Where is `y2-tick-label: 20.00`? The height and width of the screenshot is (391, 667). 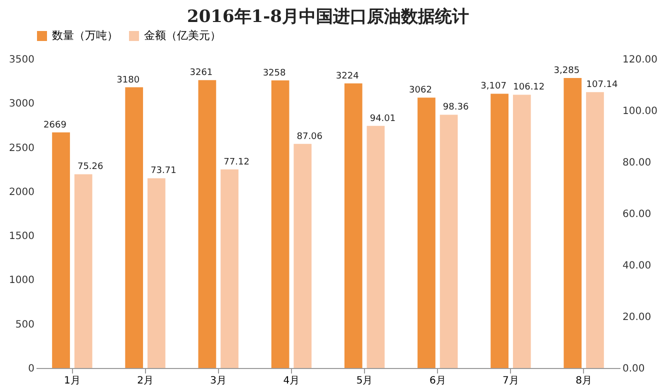 y2-tick-label: 20.00 is located at coordinates (637, 317).